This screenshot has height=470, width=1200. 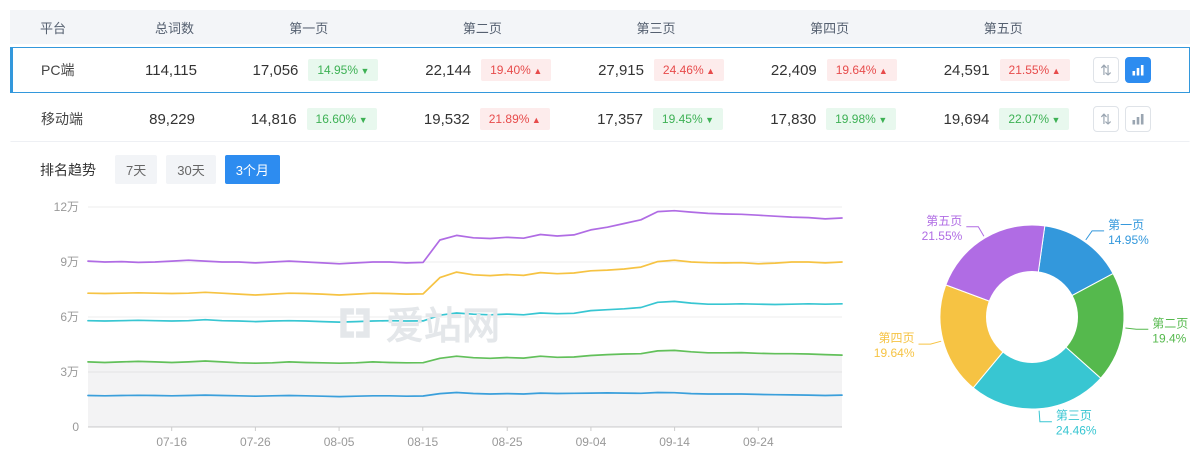 What do you see at coordinates (252, 169) in the screenshot?
I see `tab-3months: 3个月` at bounding box center [252, 169].